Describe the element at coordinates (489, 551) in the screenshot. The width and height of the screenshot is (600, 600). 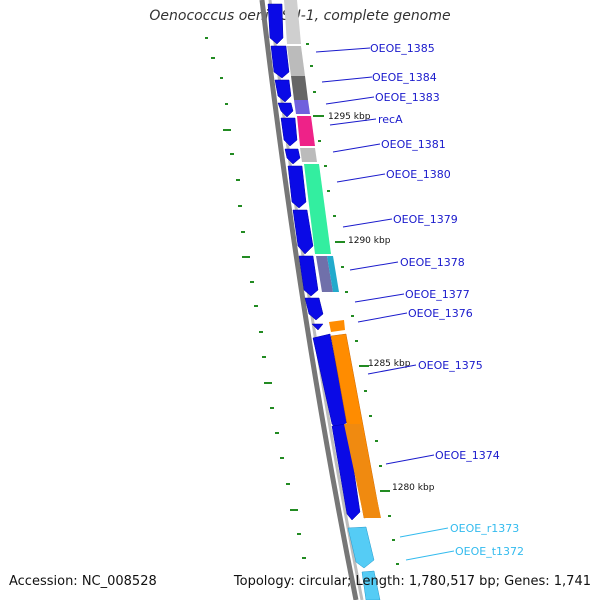
I see `gene-label: OEOE_t1372` at that location.